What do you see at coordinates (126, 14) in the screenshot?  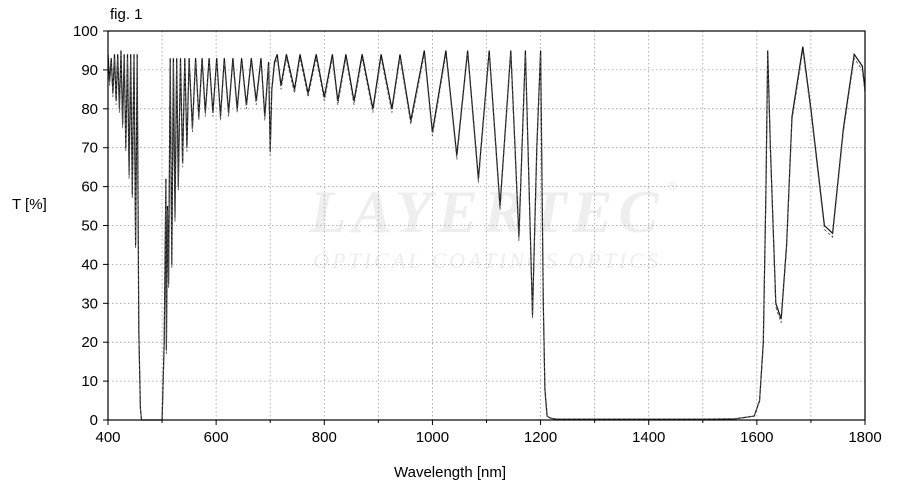 I see `figure-label: fig. 1` at bounding box center [126, 14].